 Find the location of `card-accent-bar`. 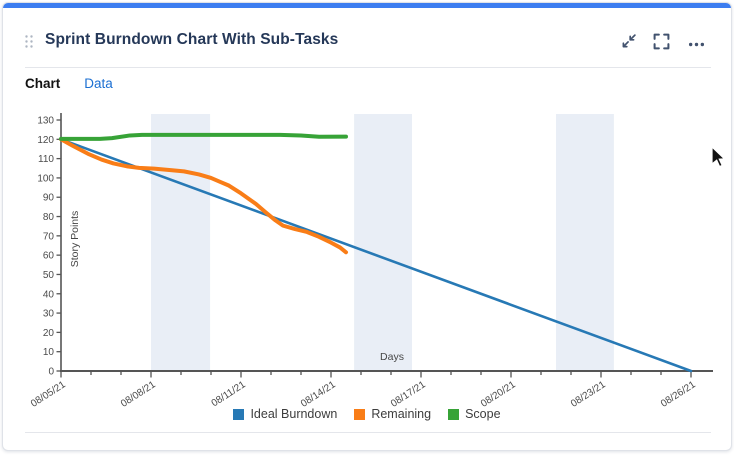

card-accent-bar is located at coordinates (367, 5).